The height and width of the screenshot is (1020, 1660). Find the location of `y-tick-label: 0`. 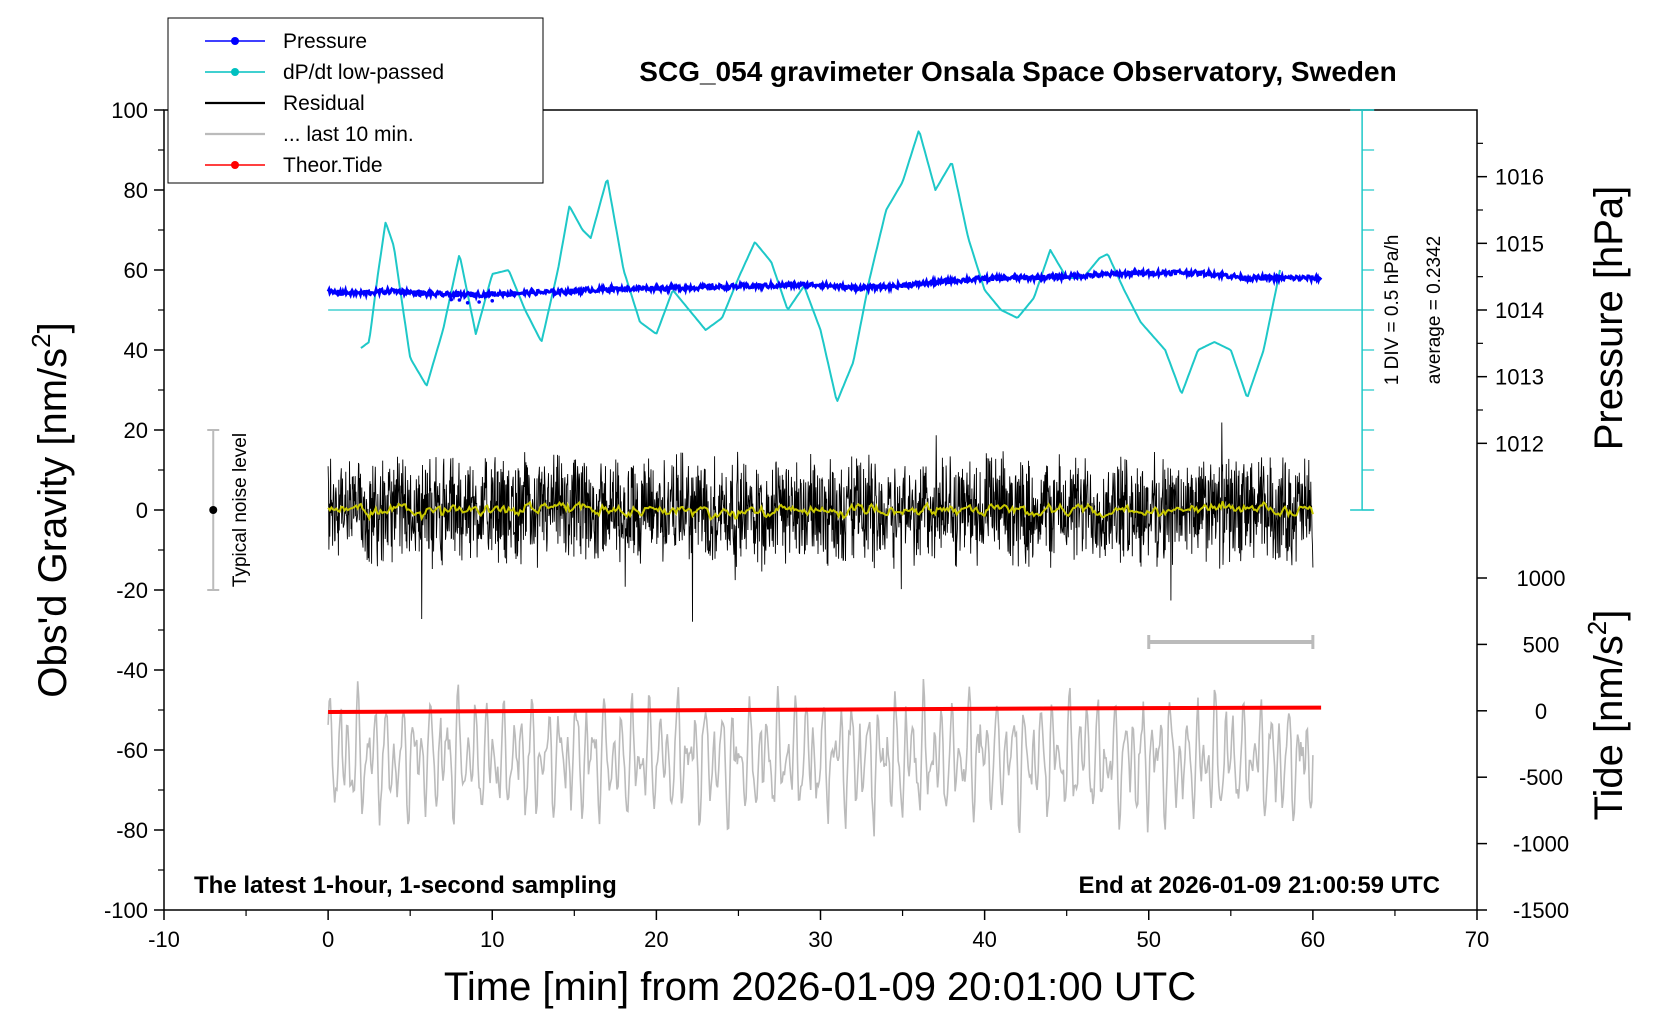

y-tick-label: 0 is located at coordinates (142, 510).